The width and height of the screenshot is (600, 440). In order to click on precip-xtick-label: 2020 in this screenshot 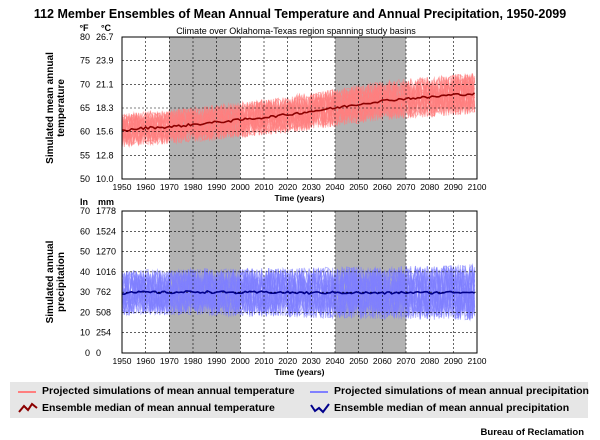, I will do `click(287, 361)`.